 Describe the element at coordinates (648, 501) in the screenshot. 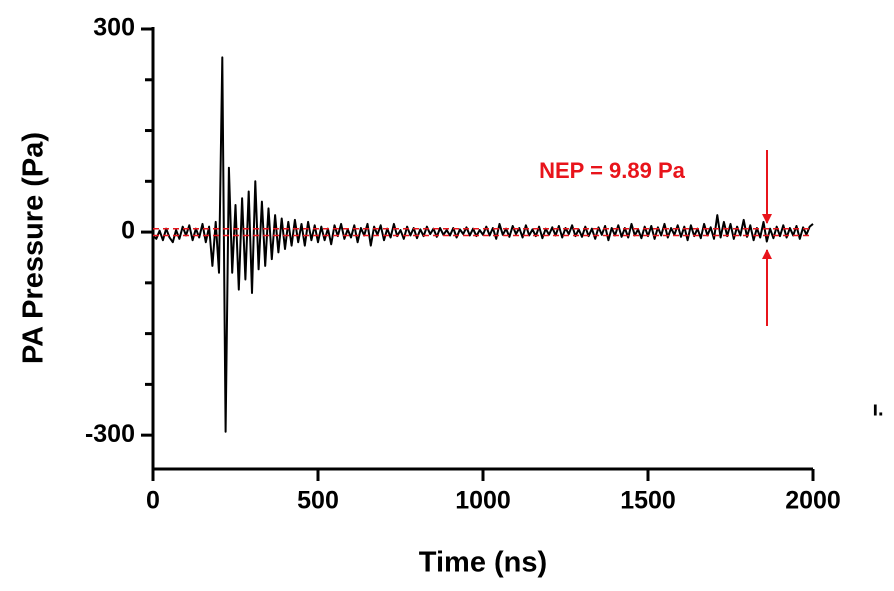

I see `x-tick-label: 1500` at that location.